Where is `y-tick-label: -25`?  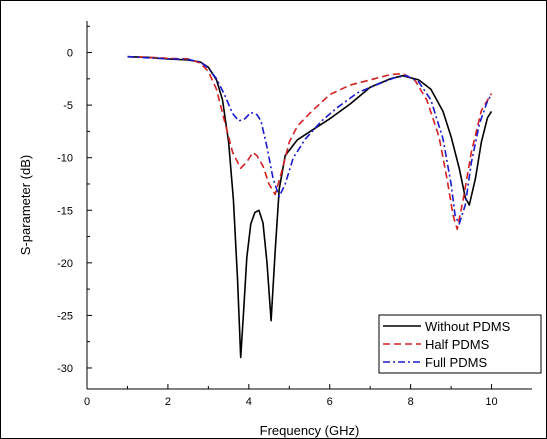
y-tick-label: -25 is located at coordinates (65, 316).